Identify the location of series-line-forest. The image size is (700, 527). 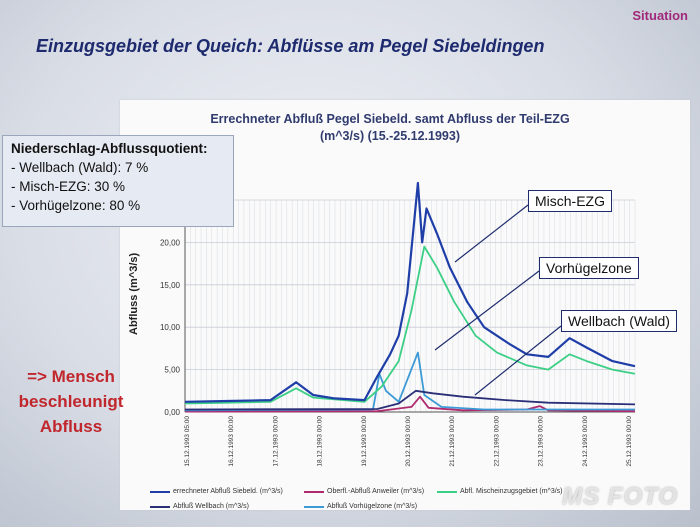
(410, 400).